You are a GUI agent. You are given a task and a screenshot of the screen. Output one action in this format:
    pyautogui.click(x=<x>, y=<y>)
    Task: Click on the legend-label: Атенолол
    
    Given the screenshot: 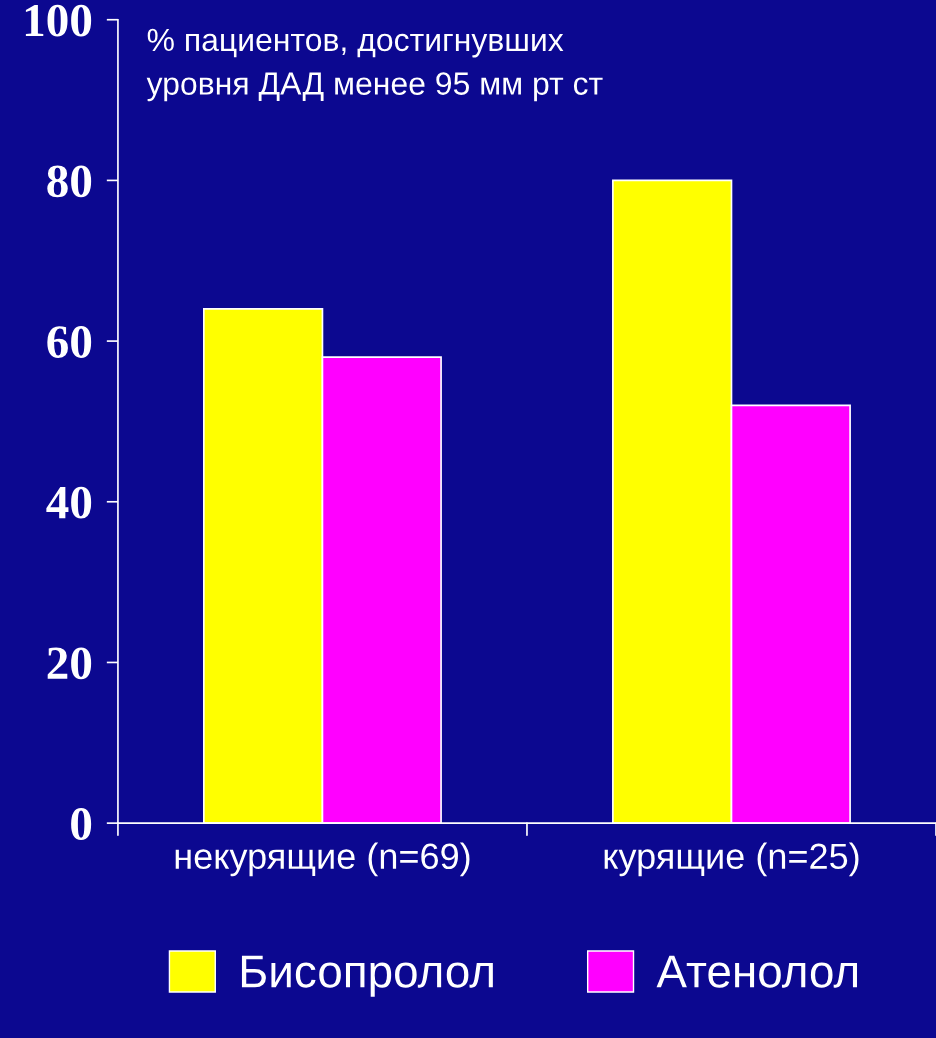 What is the action you would take?
    pyautogui.click(x=756, y=971)
    